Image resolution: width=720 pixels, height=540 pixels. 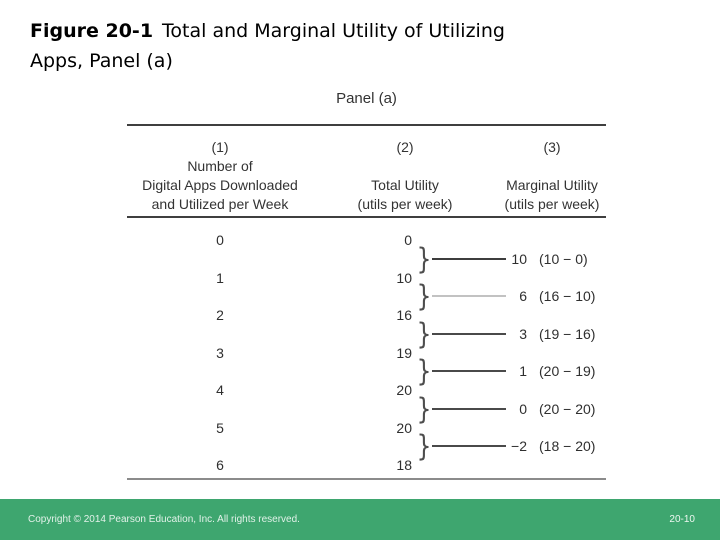 I want to click on column-2-number: (2), so click(x=405, y=147).